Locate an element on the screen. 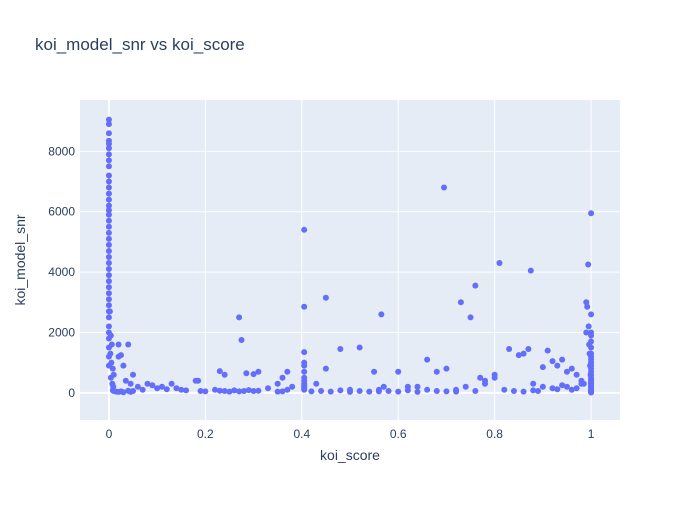  x-tick-label: 0.2 is located at coordinates (205, 434).